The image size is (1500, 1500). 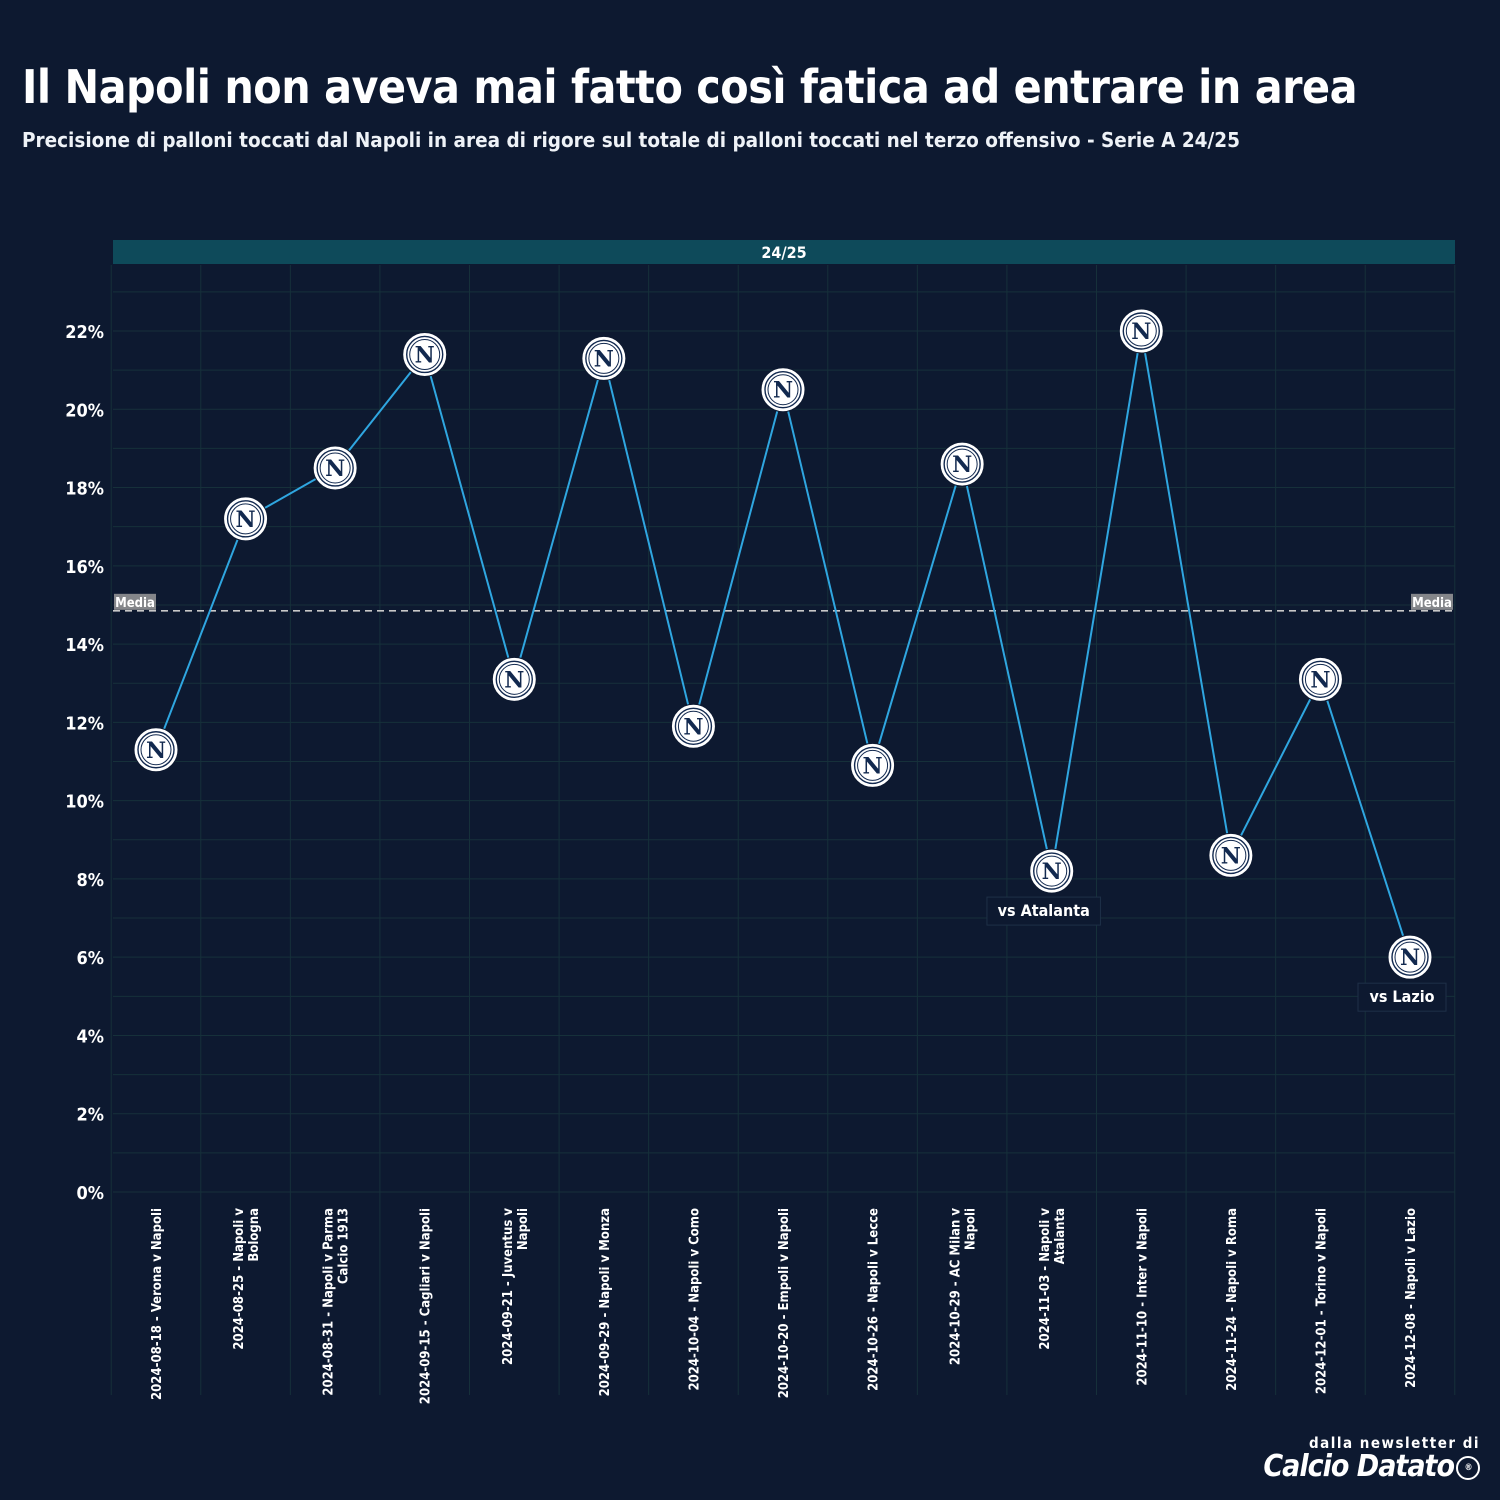 I want to click on x-tick-label: 2024-09-29 - Napoli v Monza, so click(x=605, y=1302).